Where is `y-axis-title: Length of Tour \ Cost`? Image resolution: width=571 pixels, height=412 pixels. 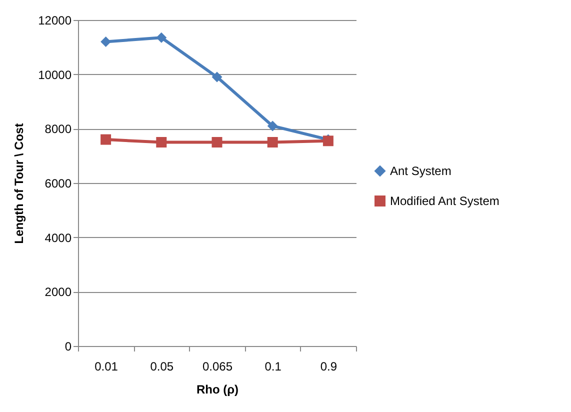
y-axis-title: Length of Tour \ Cost is located at coordinates (19, 183).